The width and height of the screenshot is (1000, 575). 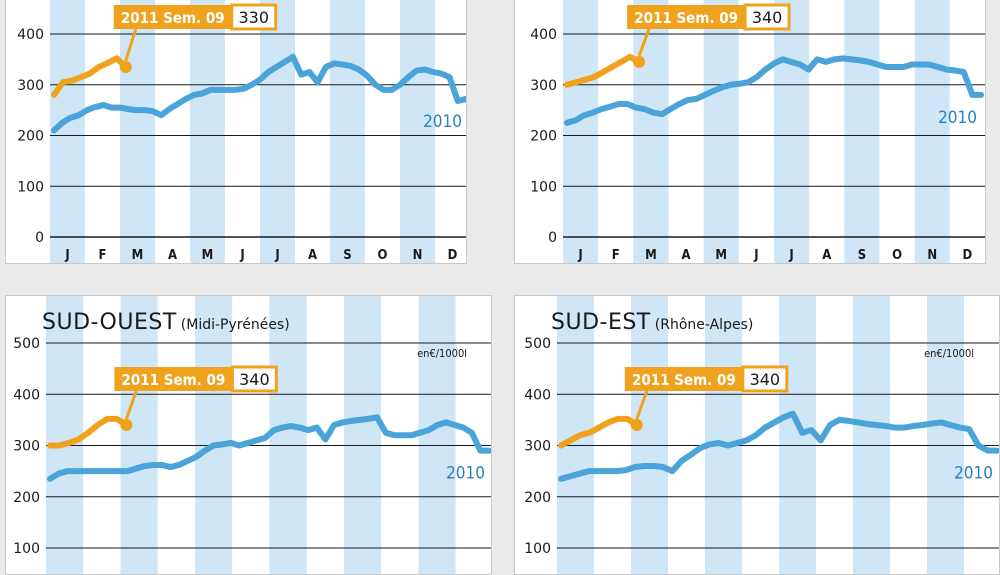 What do you see at coordinates (383, 255) in the screenshot?
I see `x-tick-label: O` at bounding box center [383, 255].